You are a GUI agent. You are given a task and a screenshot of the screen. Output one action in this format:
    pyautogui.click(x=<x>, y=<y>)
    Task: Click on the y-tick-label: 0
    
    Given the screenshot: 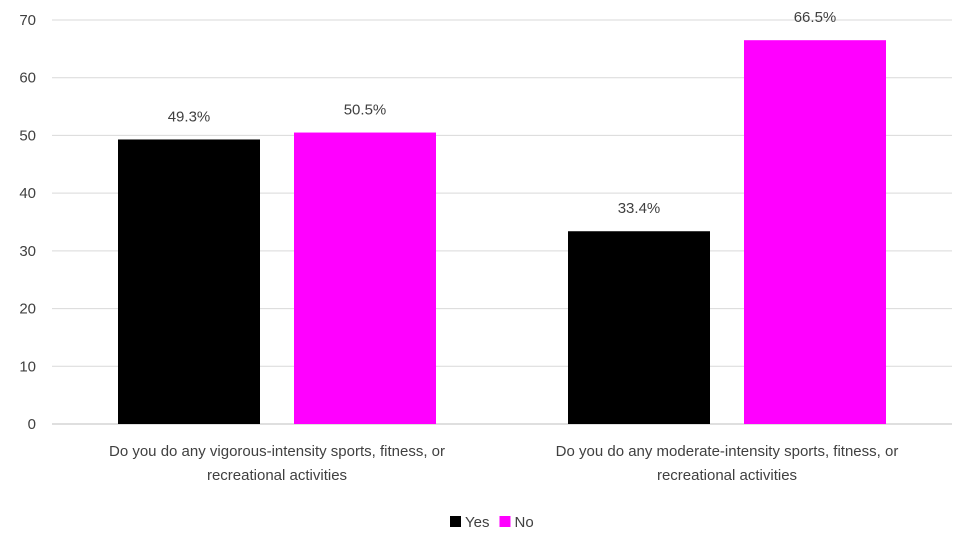 What is the action you would take?
    pyautogui.click(x=32, y=424)
    